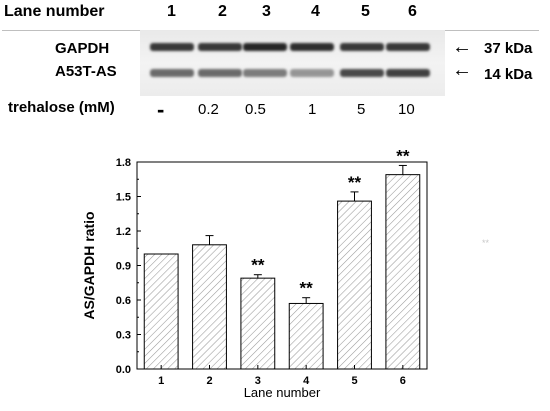 This screenshot has height=411, width=550. I want to click on x-tick-label: 2, so click(209, 381).